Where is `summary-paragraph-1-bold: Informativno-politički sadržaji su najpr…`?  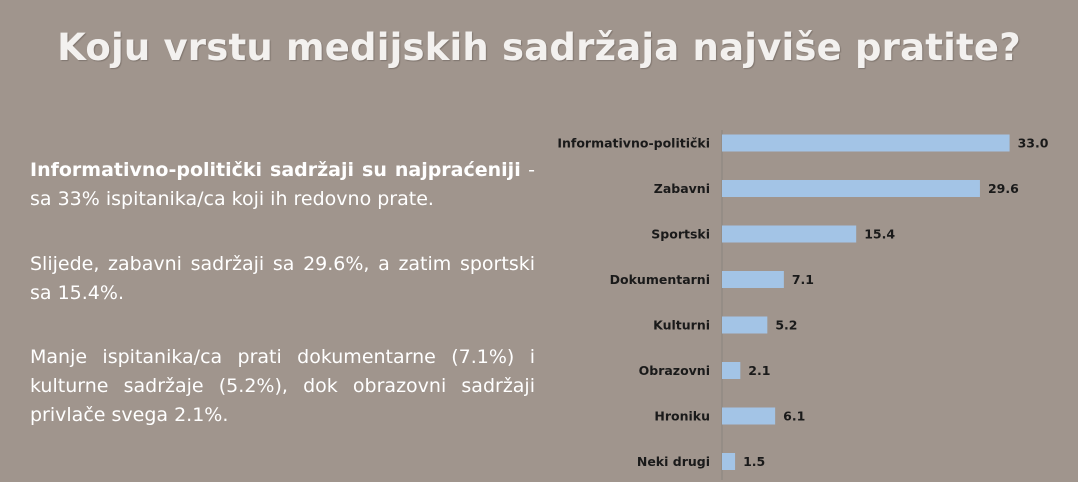 summary-paragraph-1-bold: Informativno-politički sadržaji su najpr… is located at coordinates (275, 170).